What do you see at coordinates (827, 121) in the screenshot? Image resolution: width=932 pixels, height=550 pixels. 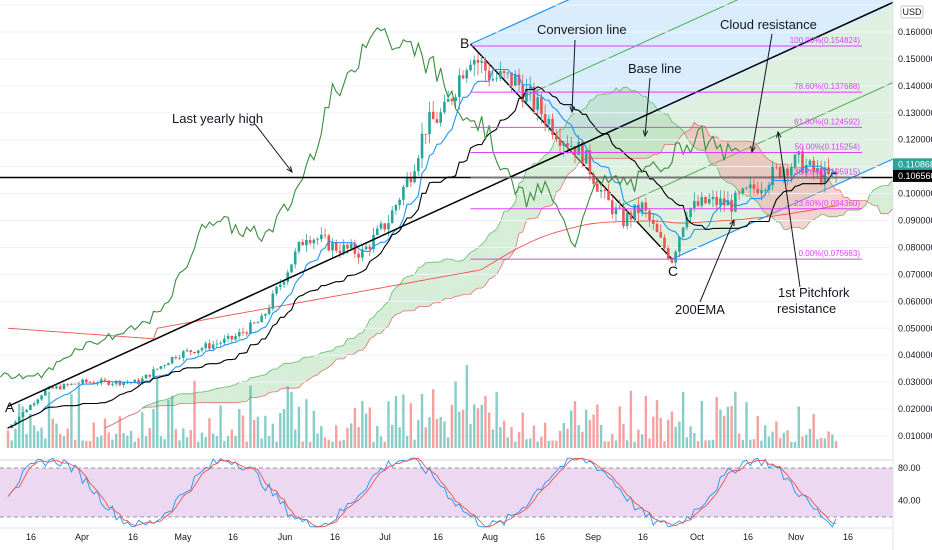 I see `fib-level-label: 61.80%(0.124592)` at bounding box center [827, 121].